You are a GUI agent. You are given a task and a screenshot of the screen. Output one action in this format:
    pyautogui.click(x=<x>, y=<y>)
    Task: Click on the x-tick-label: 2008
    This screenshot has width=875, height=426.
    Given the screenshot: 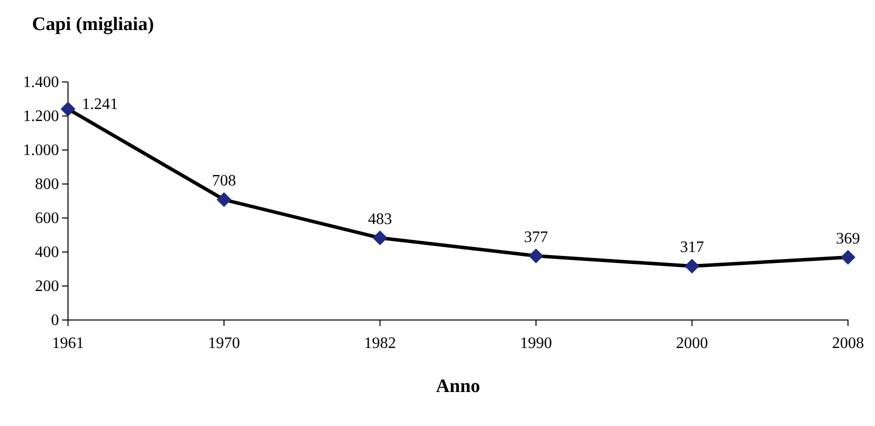 What is the action you would take?
    pyautogui.click(x=848, y=343)
    